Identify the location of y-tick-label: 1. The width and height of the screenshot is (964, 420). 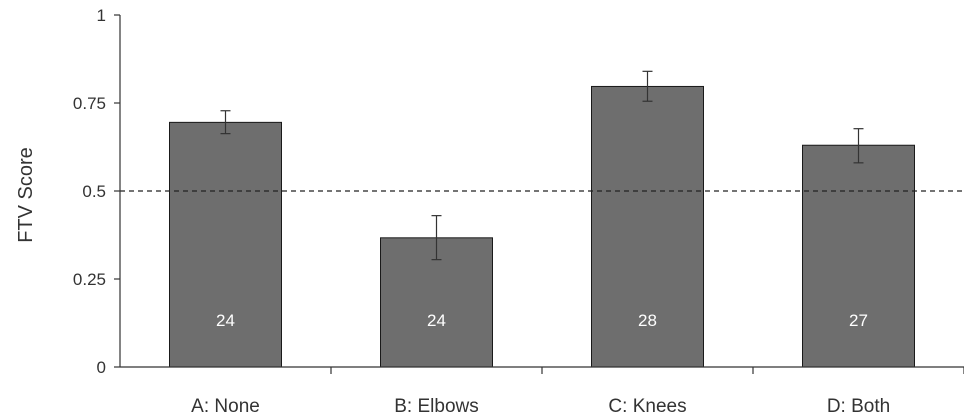
(101, 15).